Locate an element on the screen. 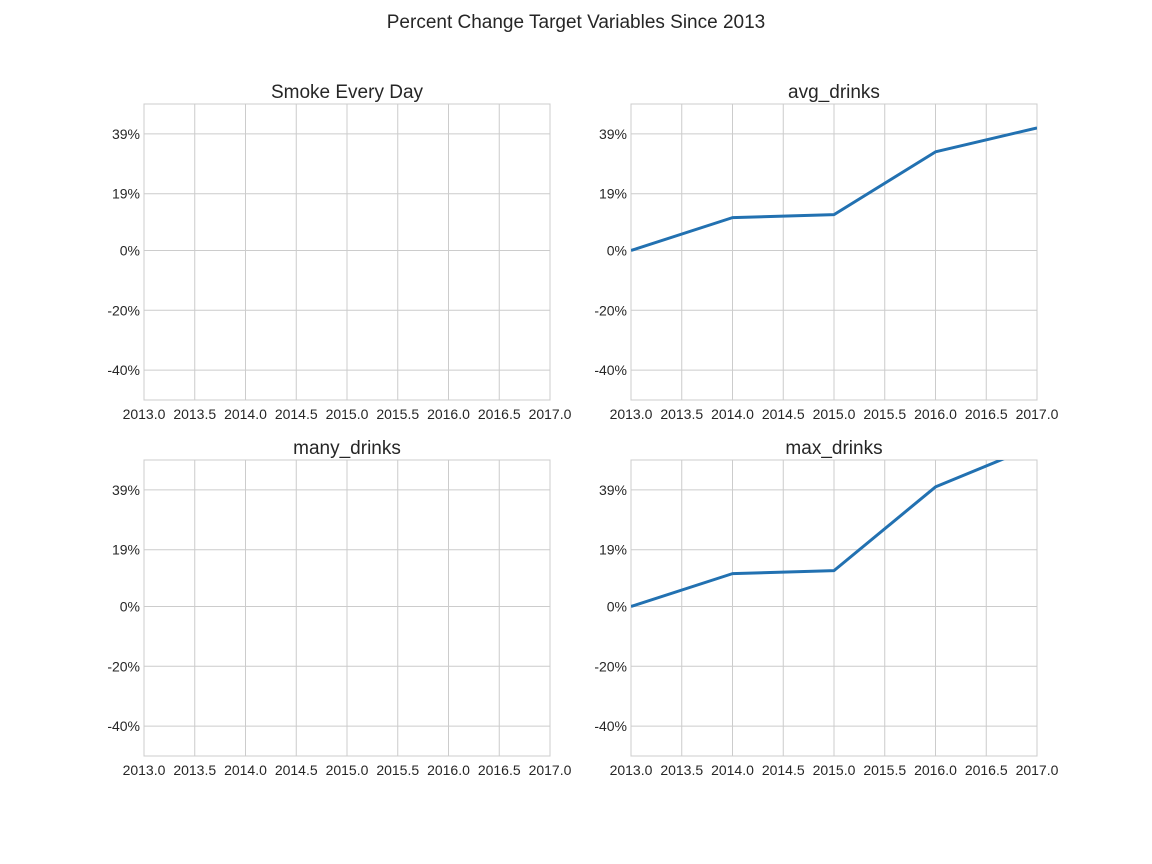 The height and width of the screenshot is (864, 1152). subplot-title: many_drinks is located at coordinates (347, 448).